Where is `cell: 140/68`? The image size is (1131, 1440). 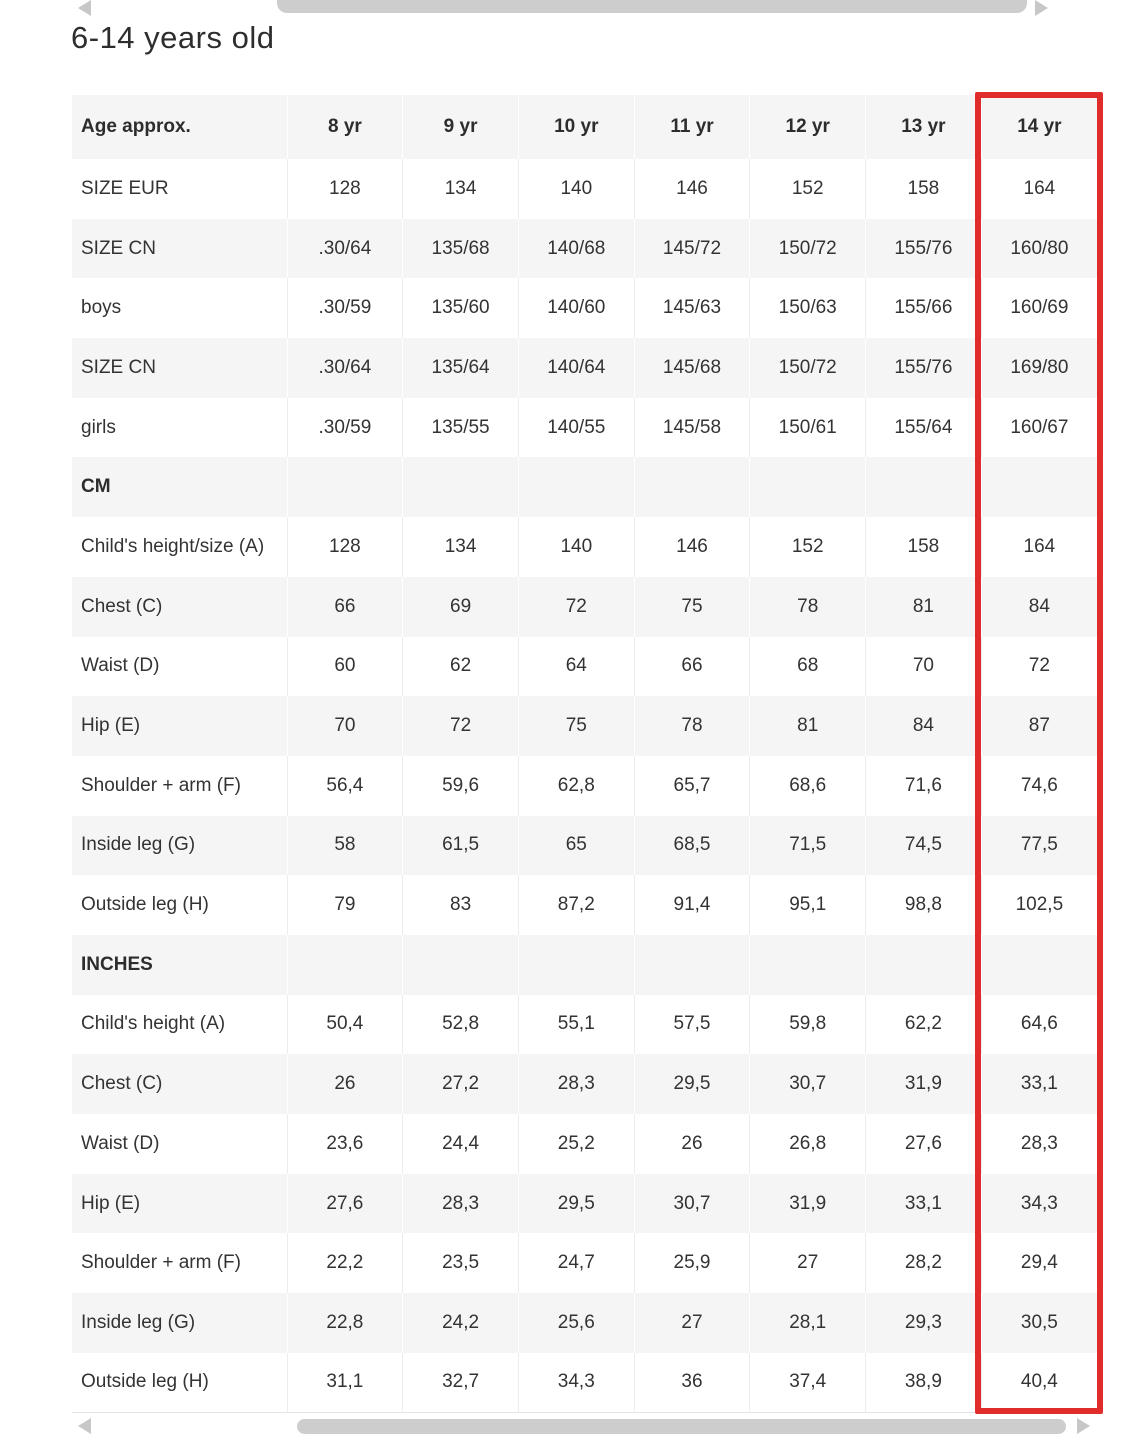
cell: 140/68 is located at coordinates (576, 248).